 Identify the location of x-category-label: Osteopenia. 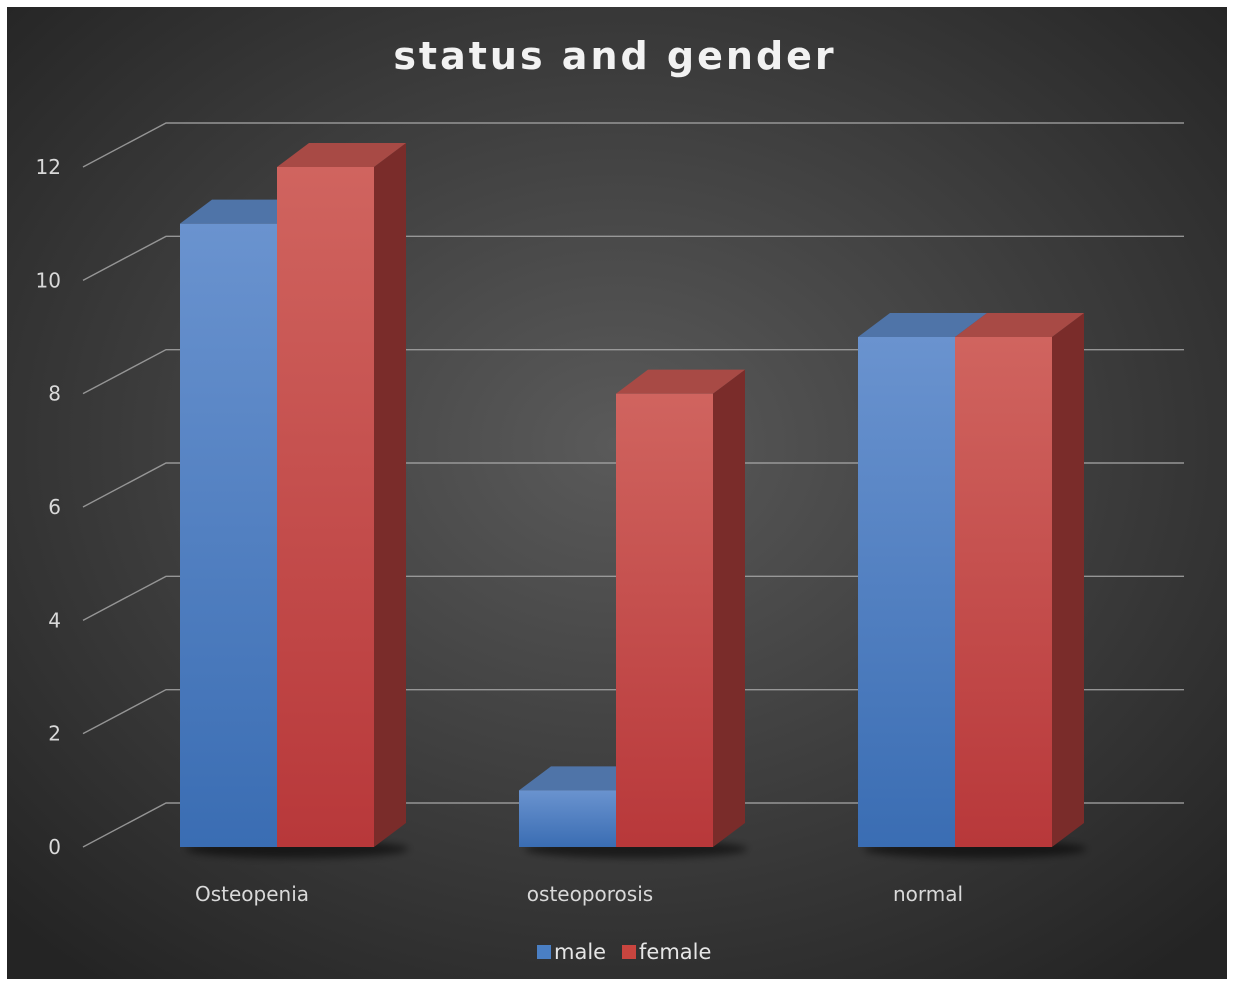
(252, 894).